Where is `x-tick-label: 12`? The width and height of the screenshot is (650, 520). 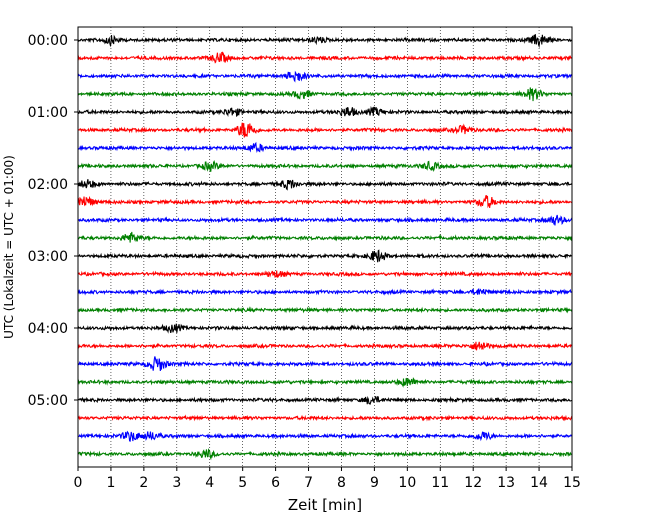
x-tick-label: 12 is located at coordinates (473, 483).